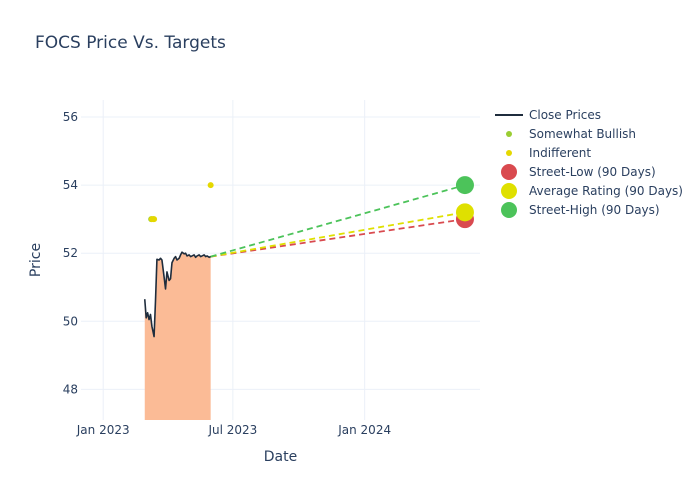 The height and width of the screenshot is (500, 700). What do you see at coordinates (130, 43) in the screenshot?
I see `chart-title: FOCS Price Vs. Targets` at bounding box center [130, 43].